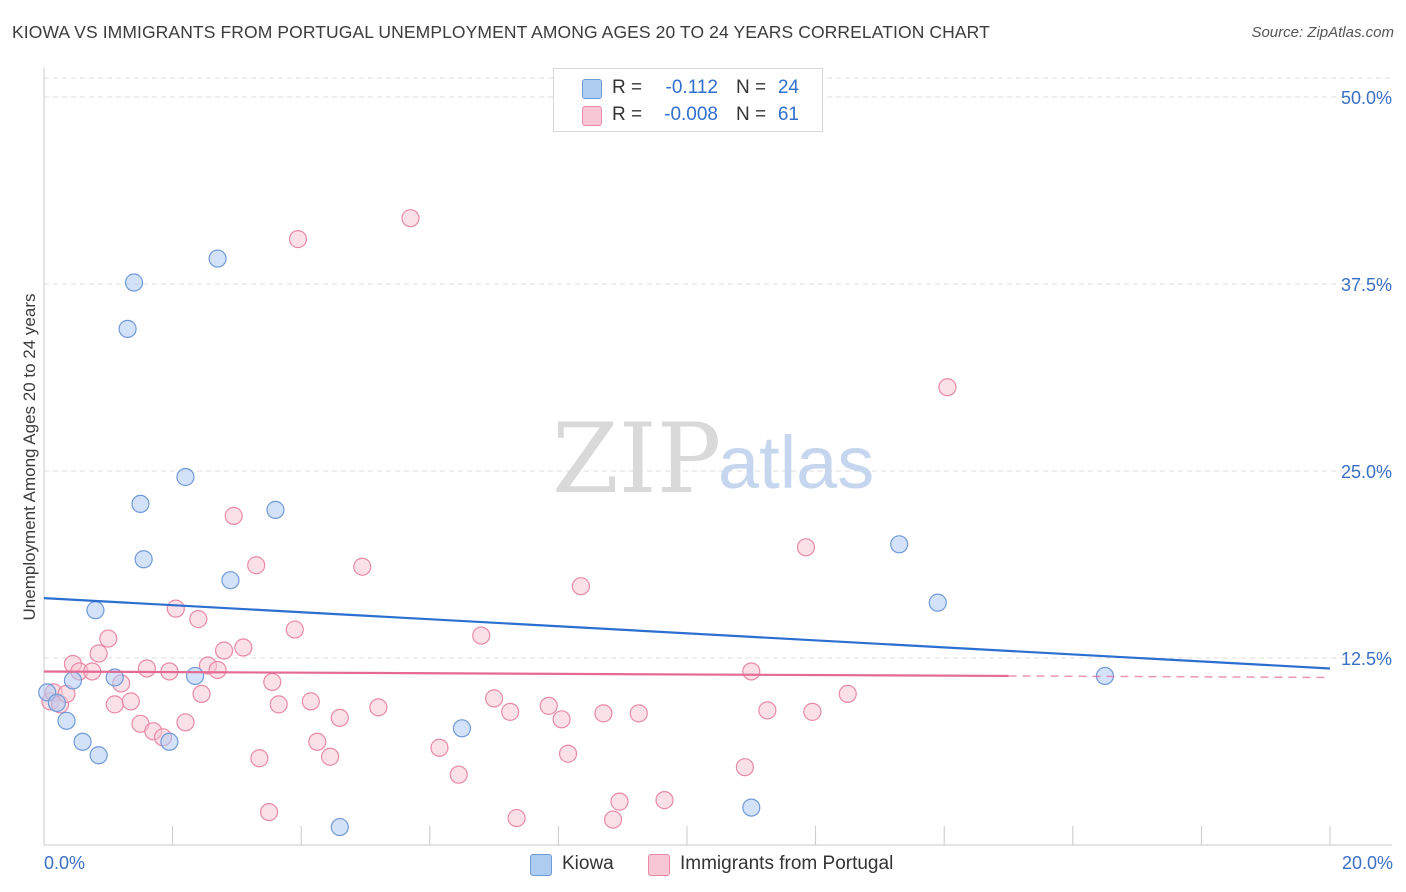 The height and width of the screenshot is (892, 1406). Describe the element at coordinates (796, 462) in the screenshot. I see `watermark-atlas: atlas` at that location.